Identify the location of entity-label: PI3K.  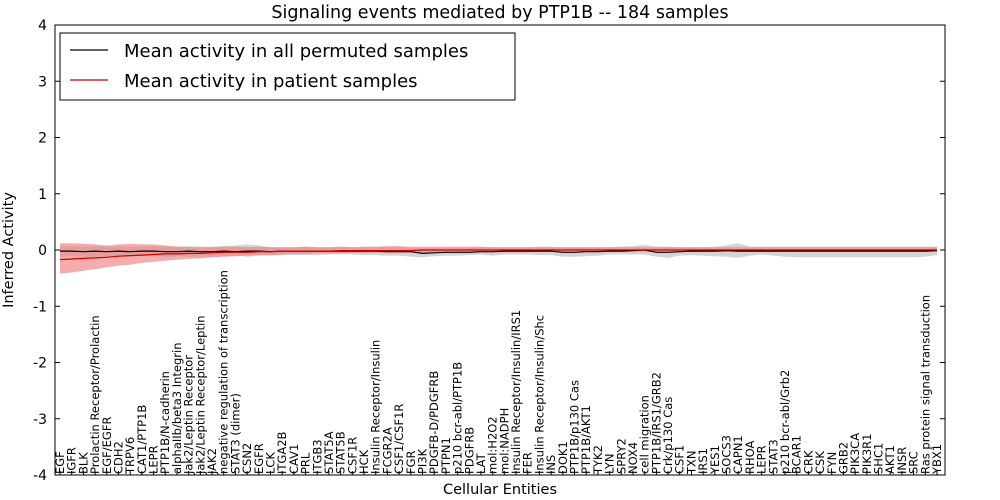
(422, 461).